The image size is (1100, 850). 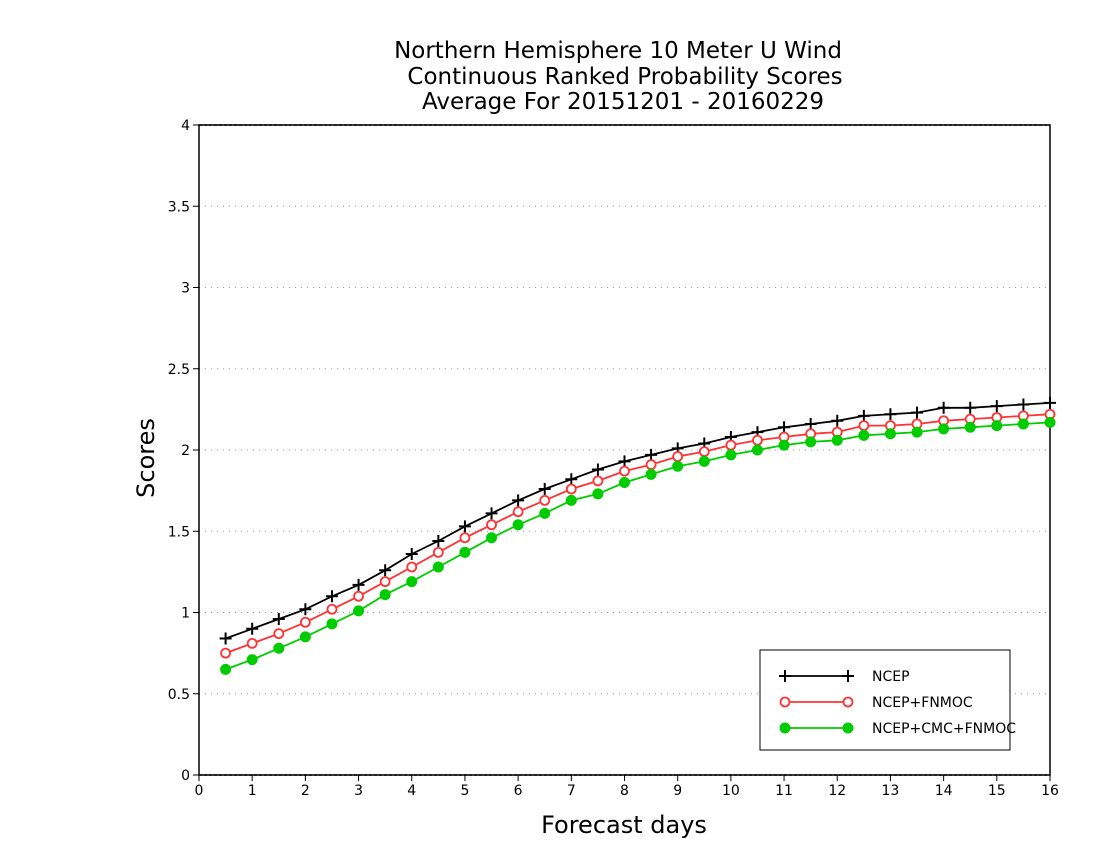 I want to click on x-tick-label: 9, so click(x=677, y=791).